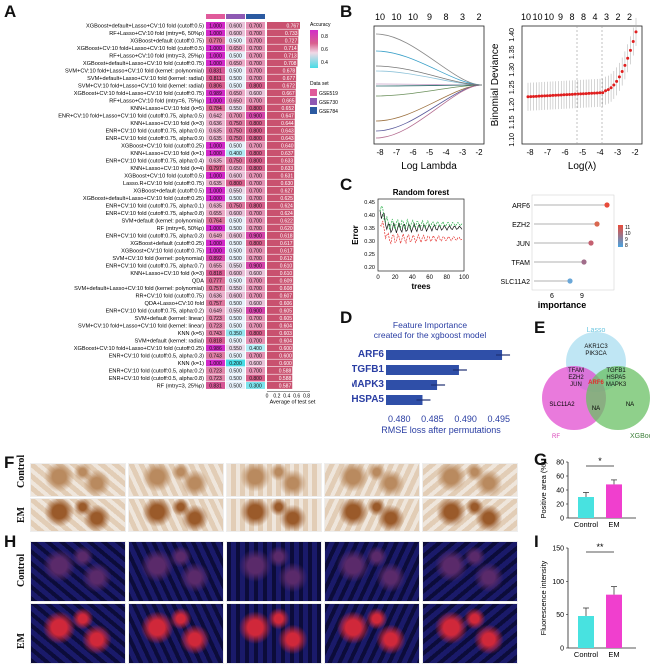  Describe the element at coordinates (556, 437) in the screenshot. I see `venn-rf-label: RF` at that location.